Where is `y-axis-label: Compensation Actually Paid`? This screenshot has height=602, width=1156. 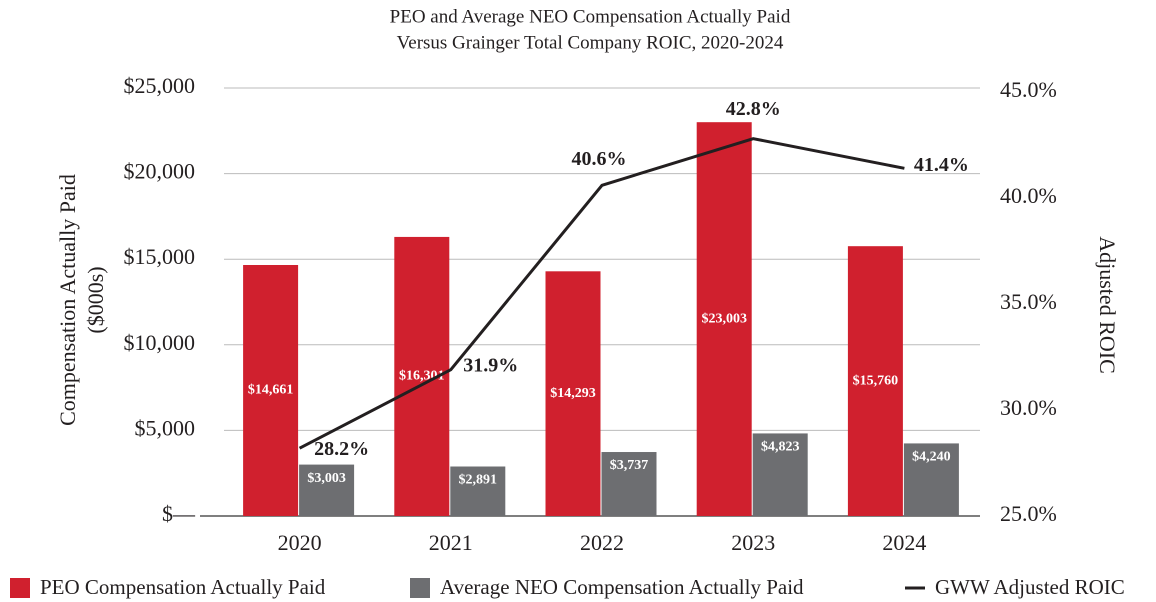 y-axis-label: Compensation Actually Paid is located at coordinates (67, 300).